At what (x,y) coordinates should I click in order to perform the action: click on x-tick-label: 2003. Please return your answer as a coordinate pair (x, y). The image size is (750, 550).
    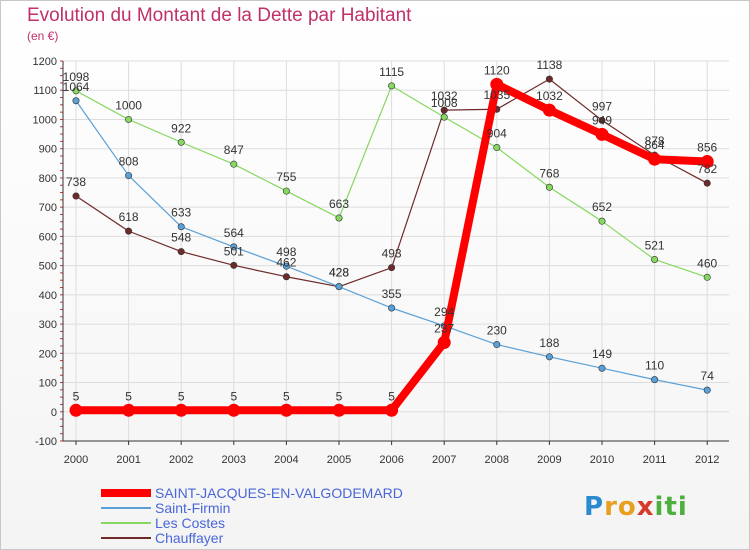
    Looking at the image, I should click on (234, 460).